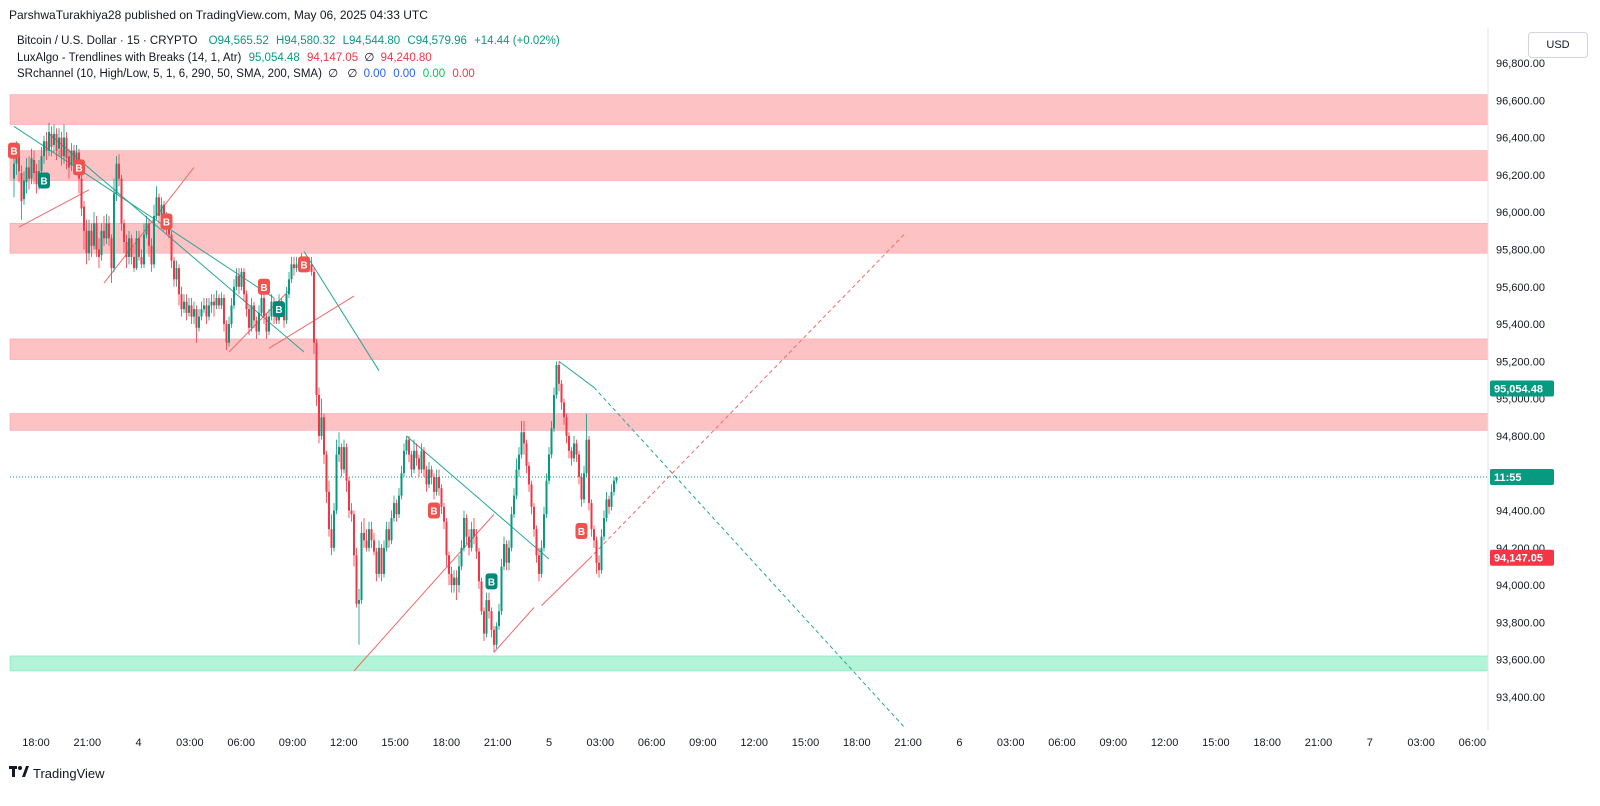  Describe the element at coordinates (341, 311) in the screenshot. I see `resistance-trendline` at that location.